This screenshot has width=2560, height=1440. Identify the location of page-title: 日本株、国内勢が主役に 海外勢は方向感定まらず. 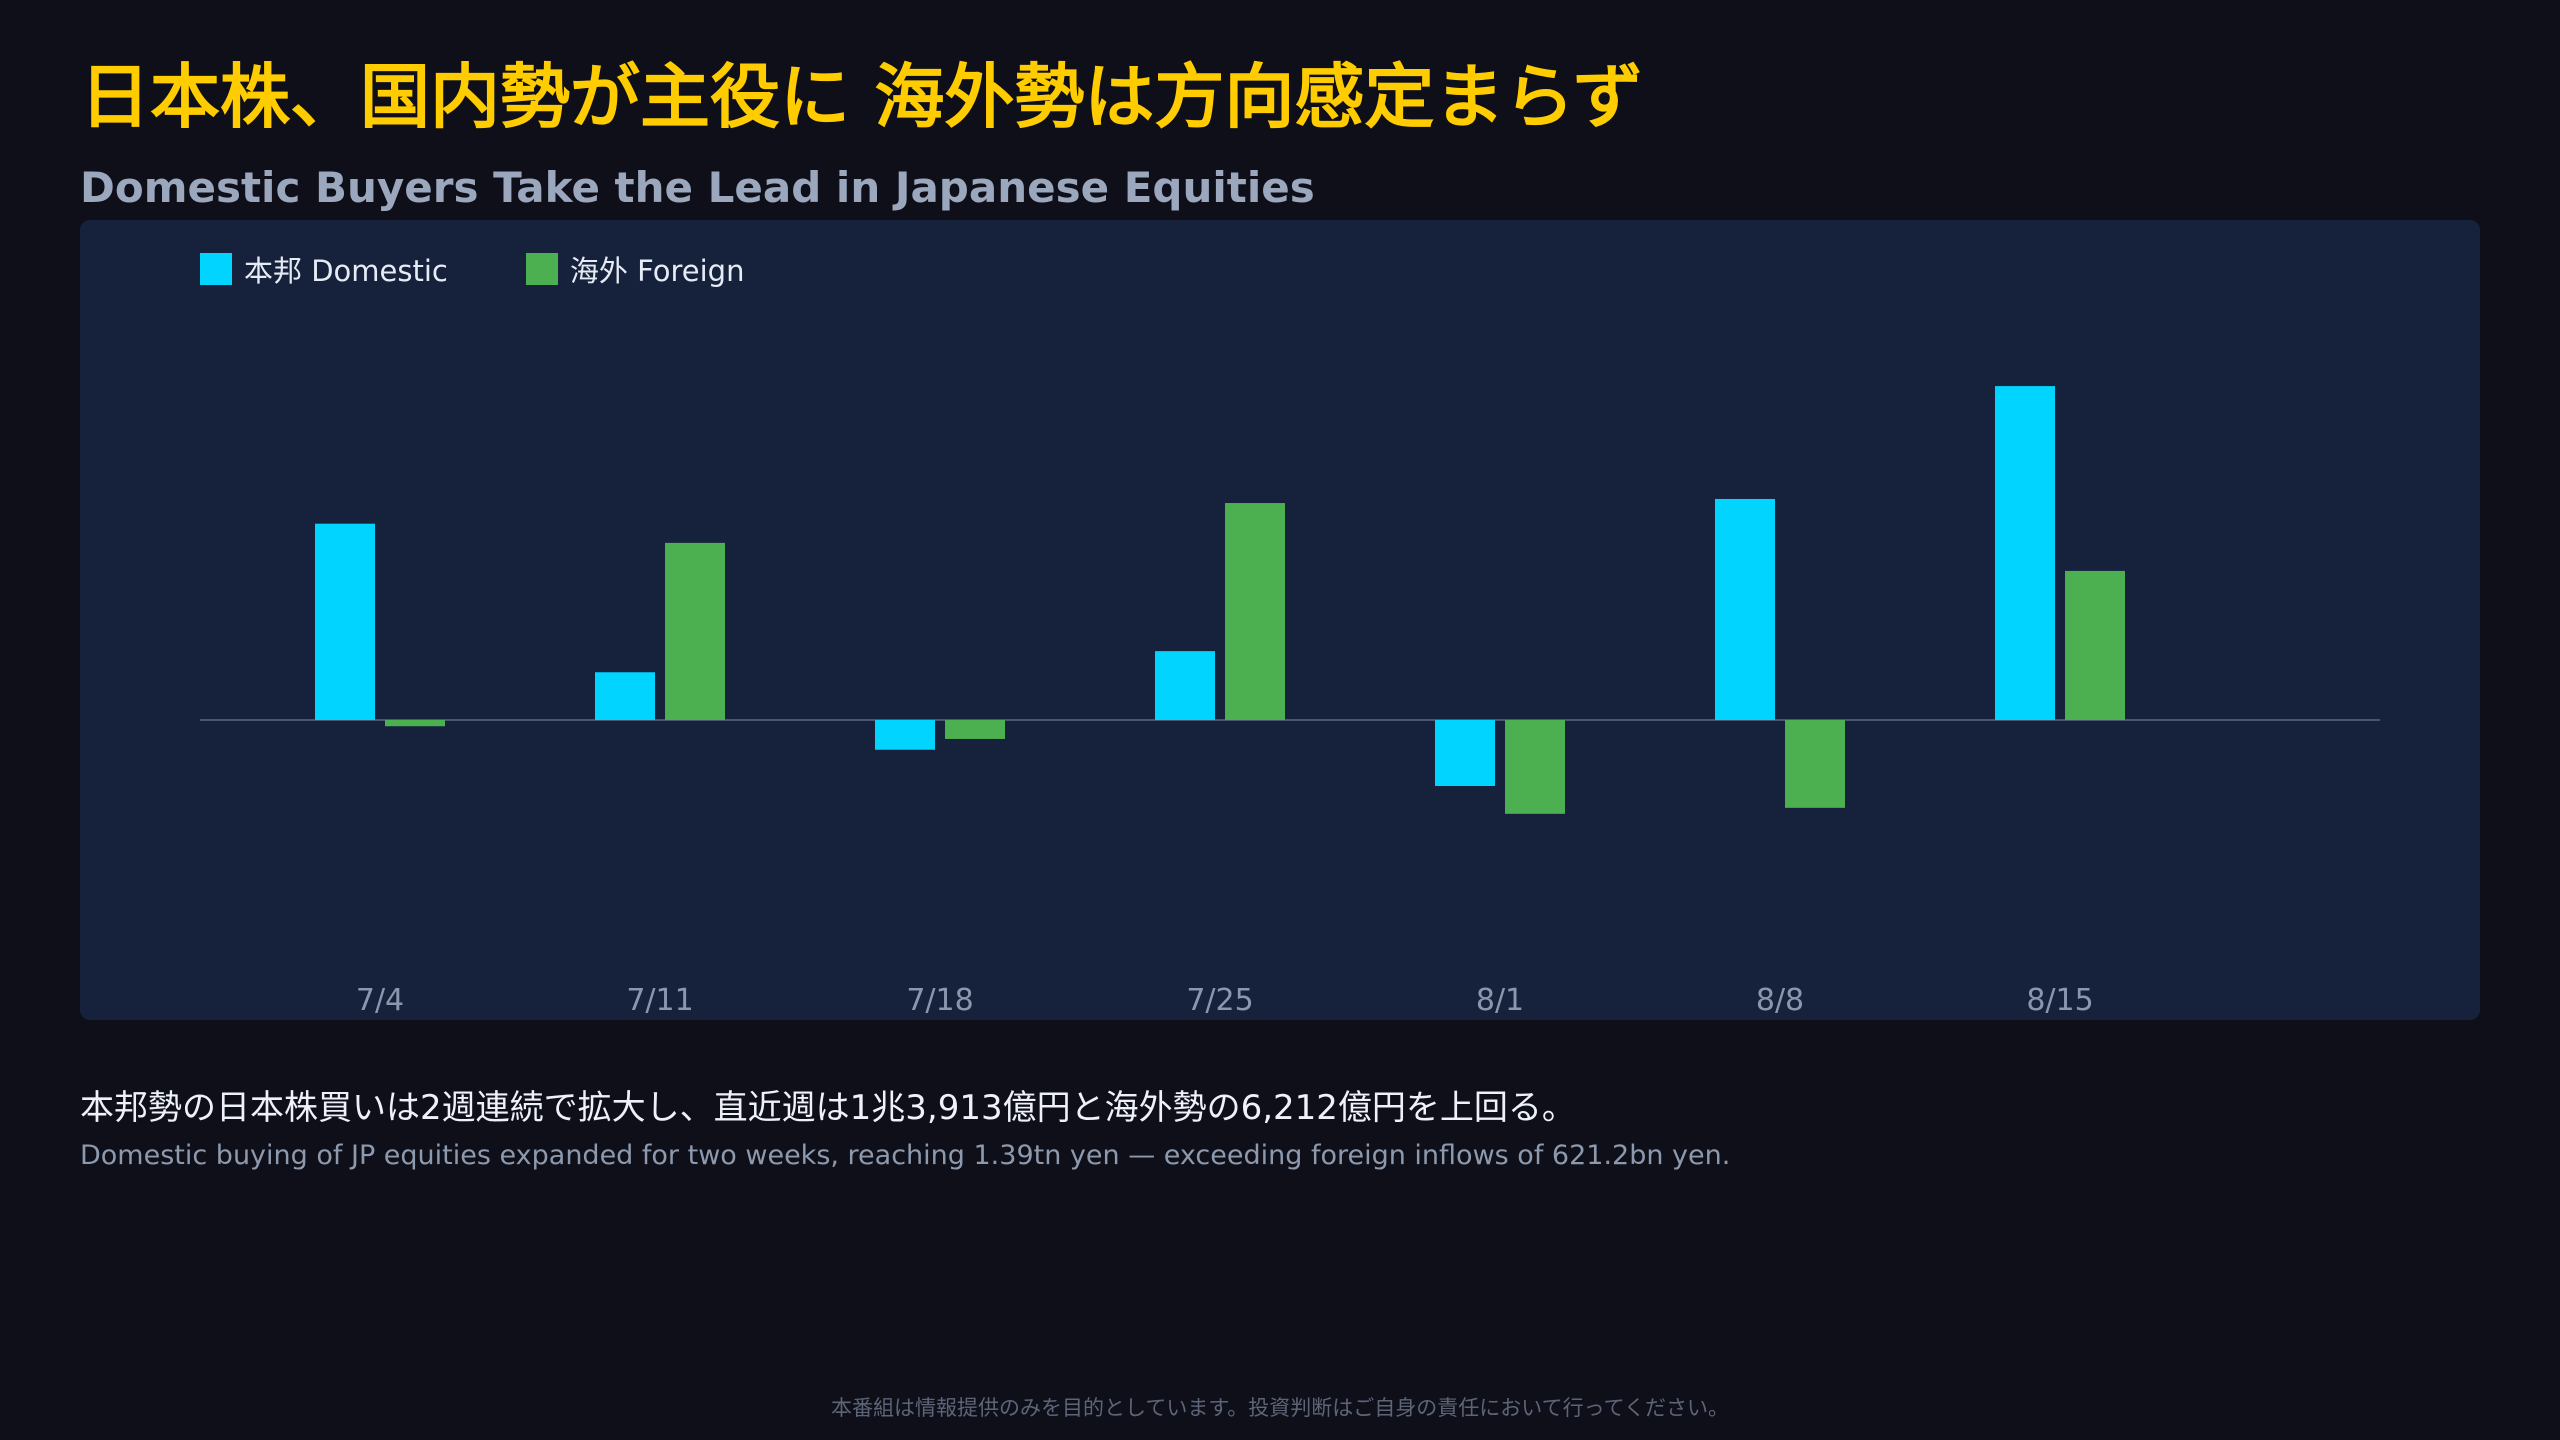
(861, 97).